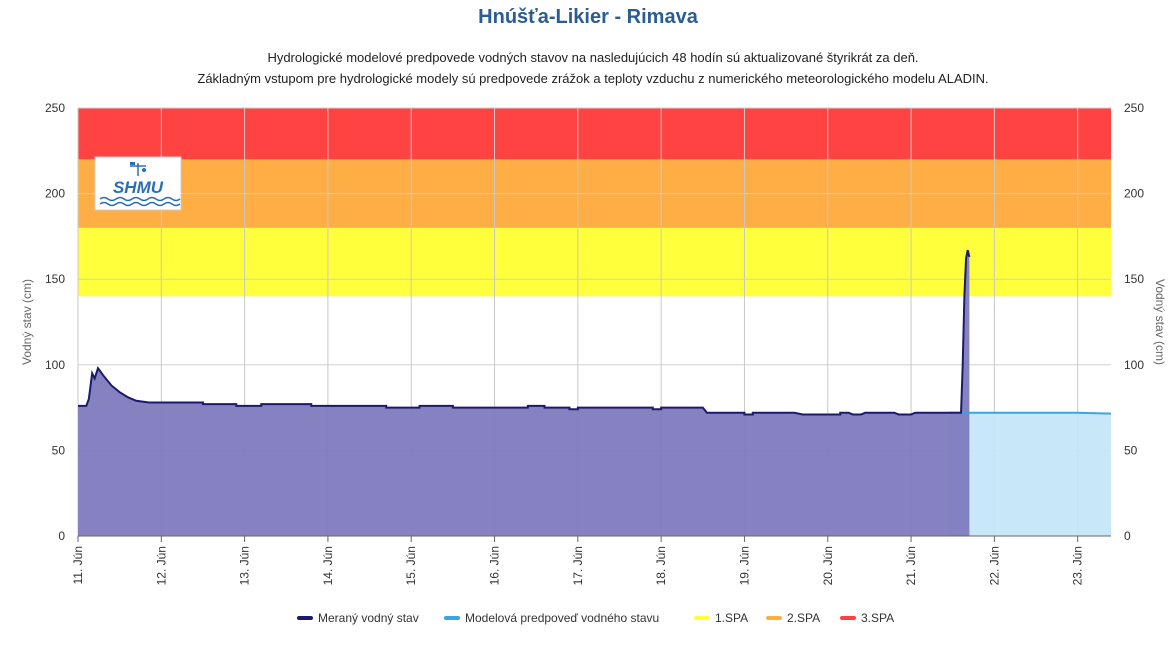 The height and width of the screenshot is (645, 1176). I want to click on y-tick-label-right: 0, so click(1127, 536).